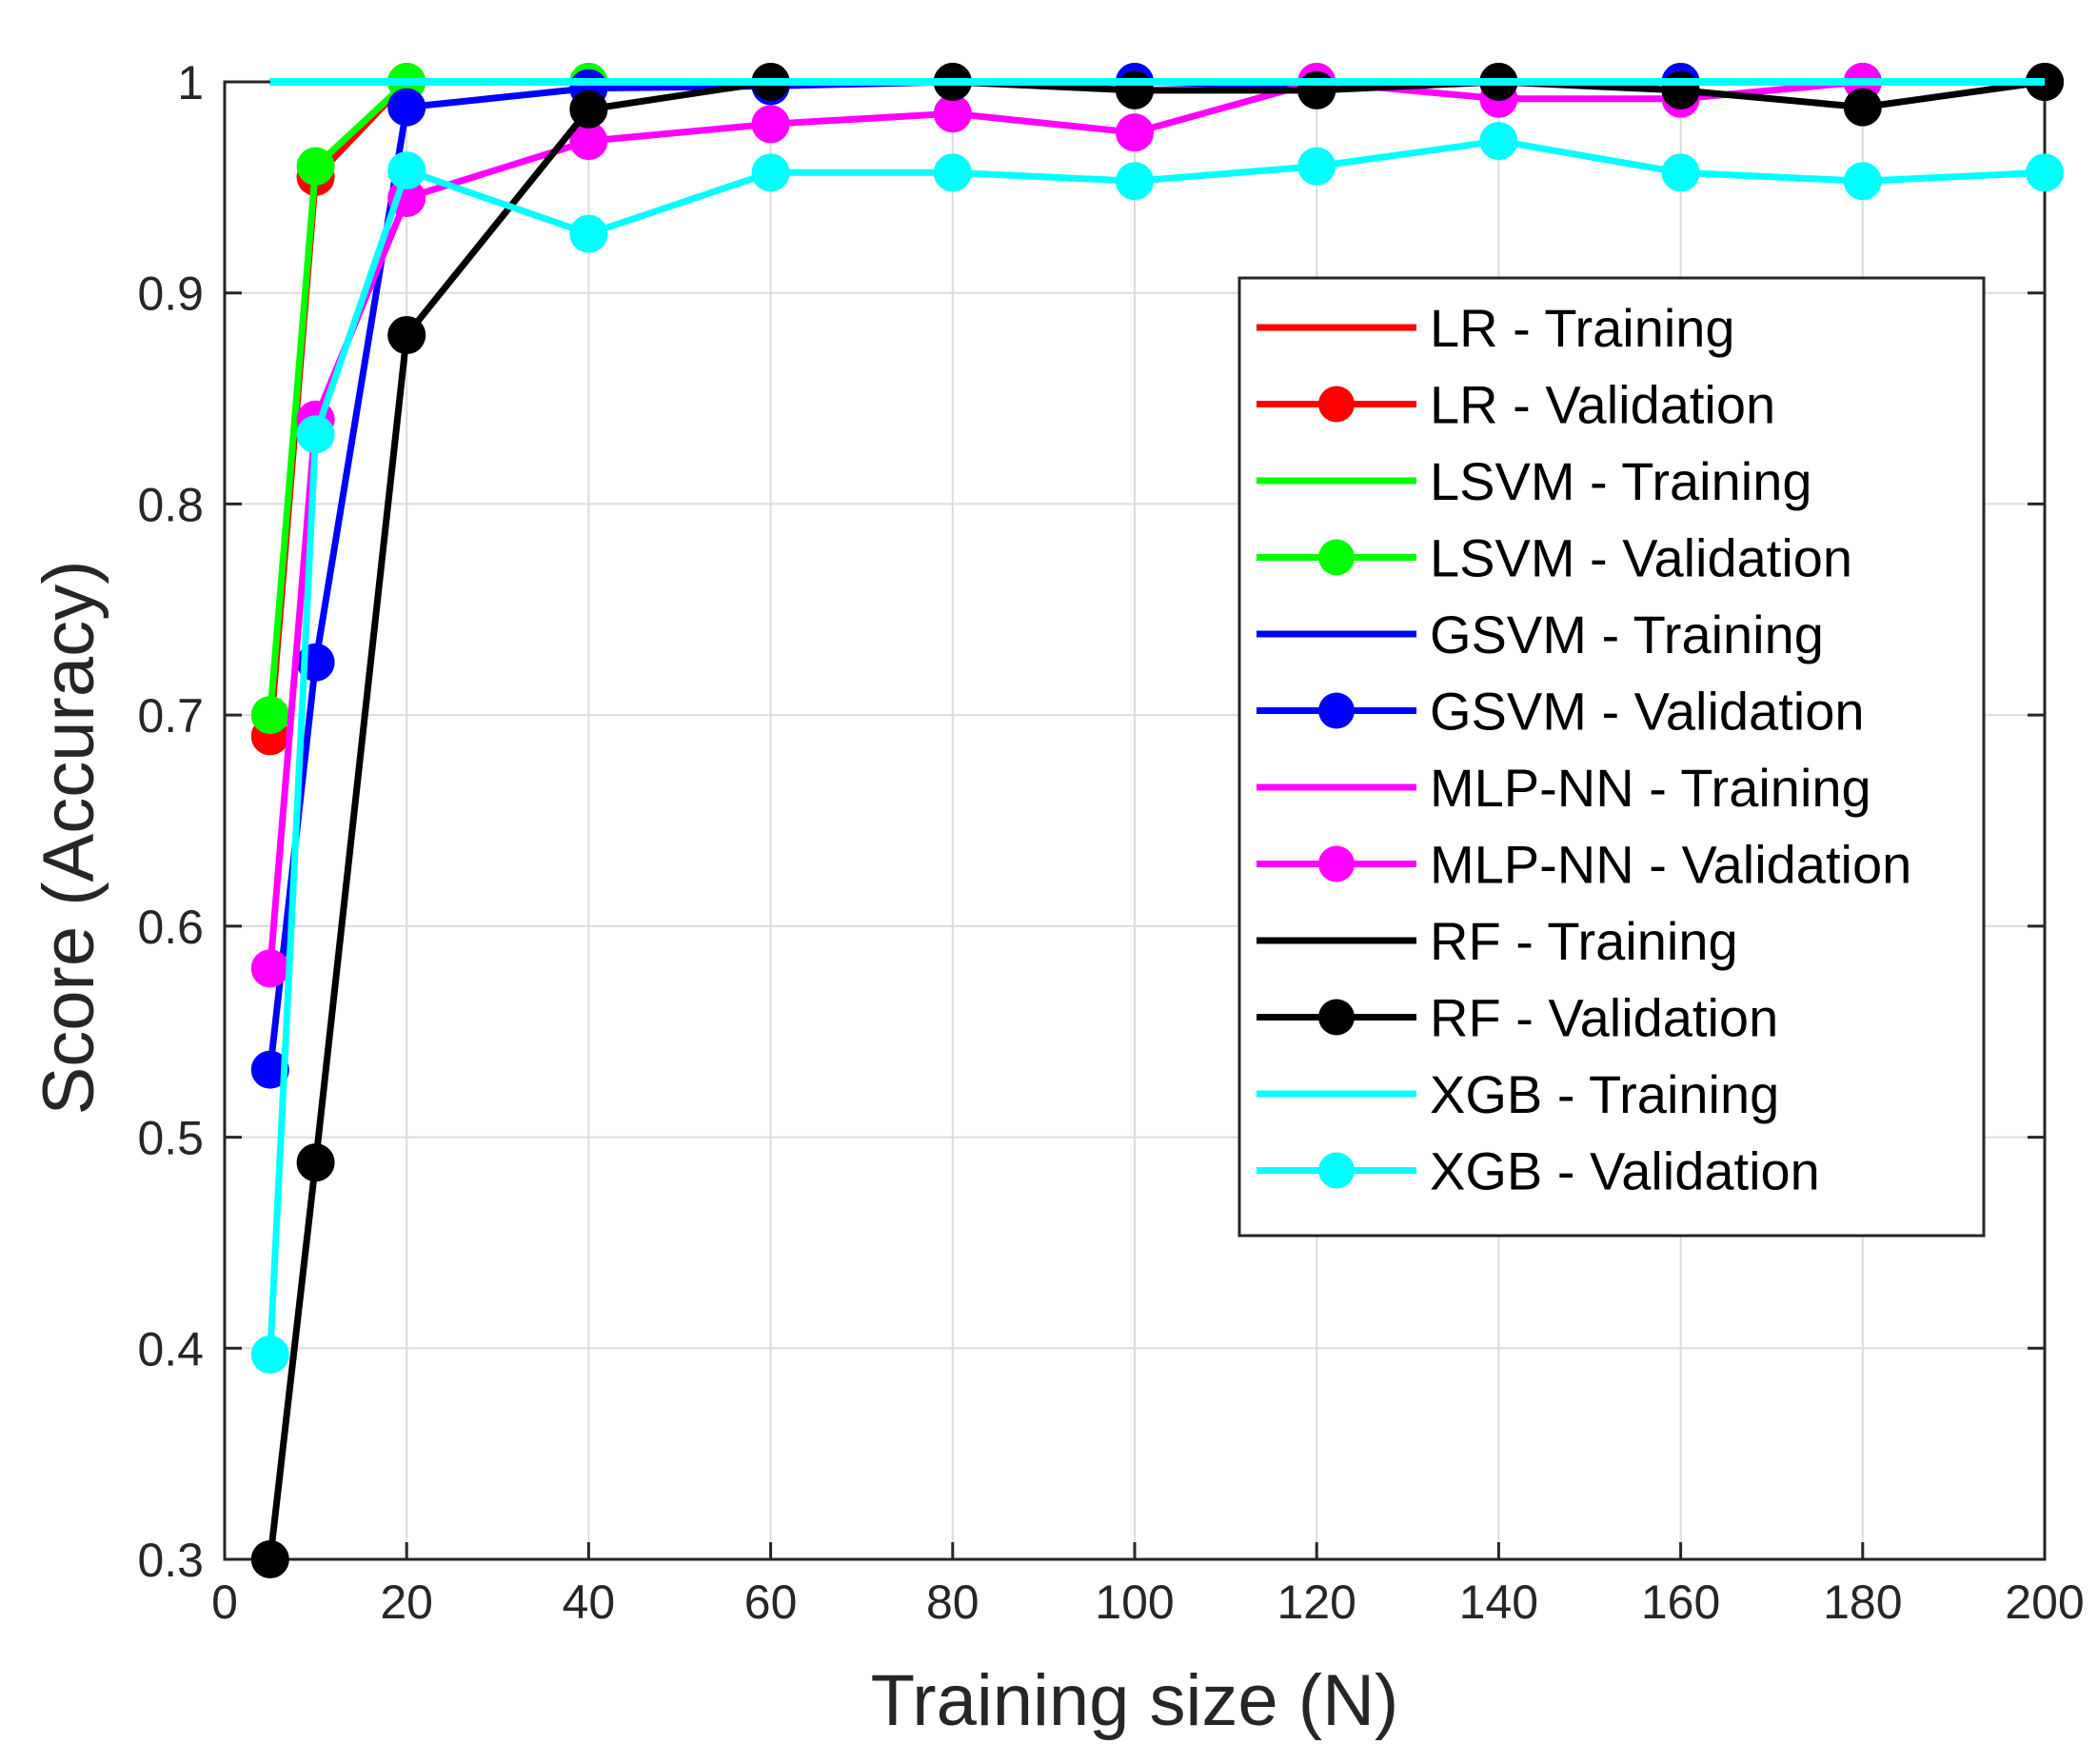  What do you see at coordinates (589, 1602) in the screenshot?
I see `x-tick-label: 40` at bounding box center [589, 1602].